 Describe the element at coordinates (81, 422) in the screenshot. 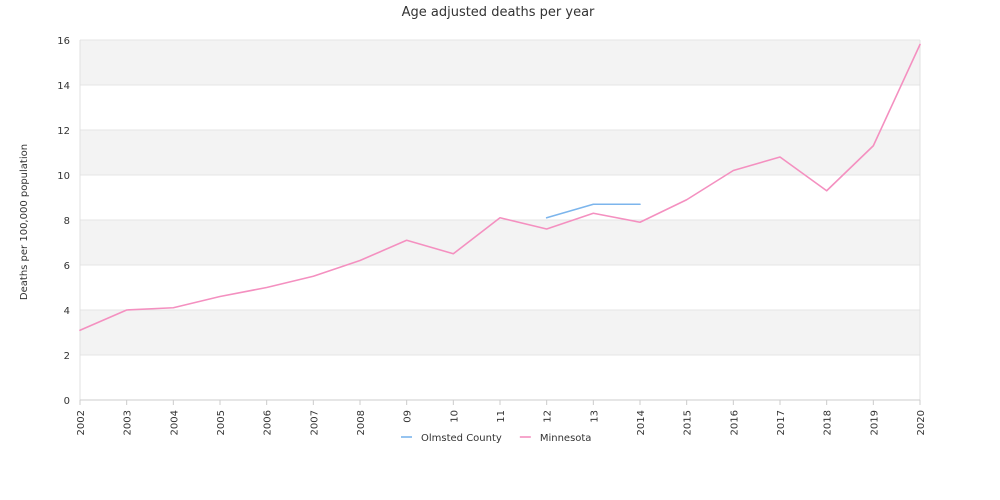

I see `x-tick-label: 2002` at that location.